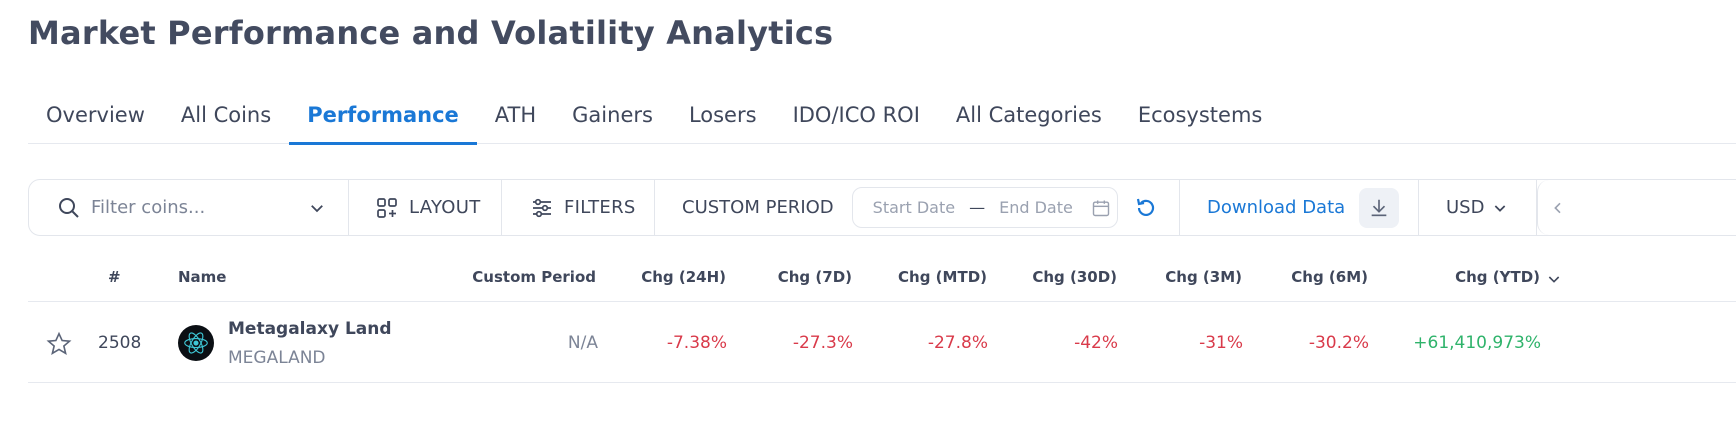  What do you see at coordinates (683, 277) in the screenshot?
I see `col-chg-24h: Chg (24H)` at bounding box center [683, 277].